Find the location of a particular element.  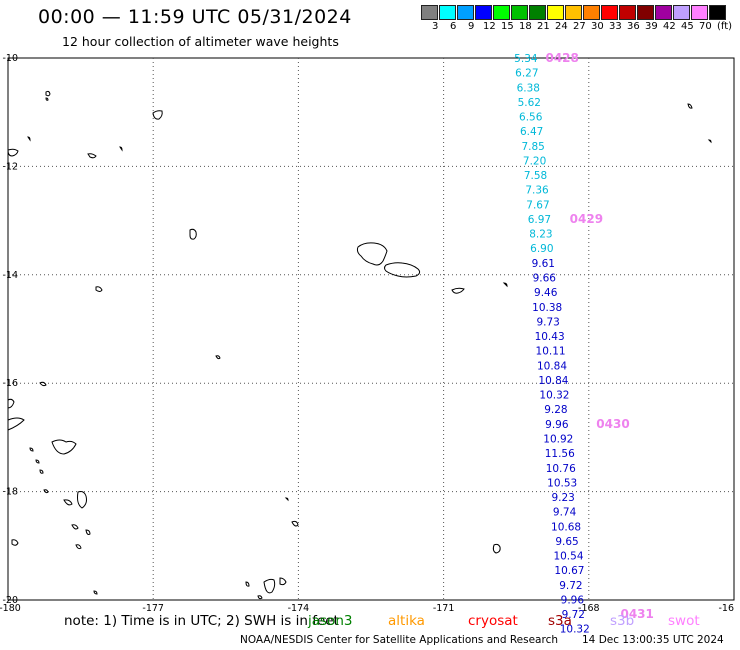

swh-value: 10.54 is located at coordinates (568, 557).